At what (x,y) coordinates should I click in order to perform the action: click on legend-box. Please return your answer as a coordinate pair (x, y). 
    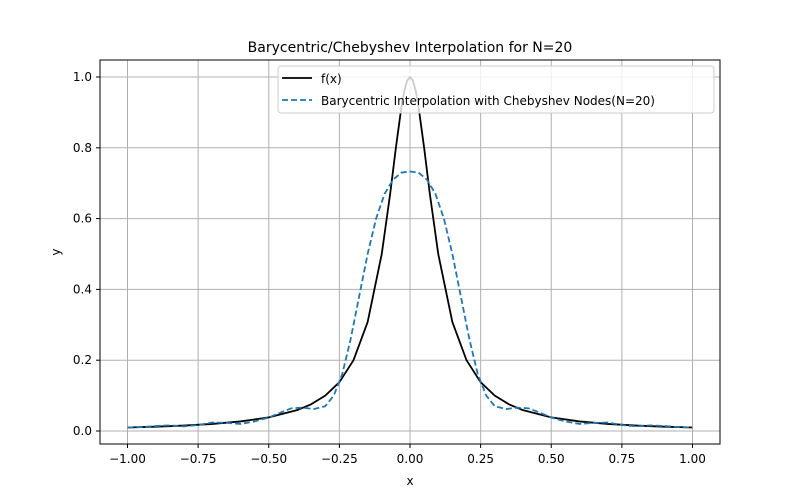
    Looking at the image, I should click on (496, 89).